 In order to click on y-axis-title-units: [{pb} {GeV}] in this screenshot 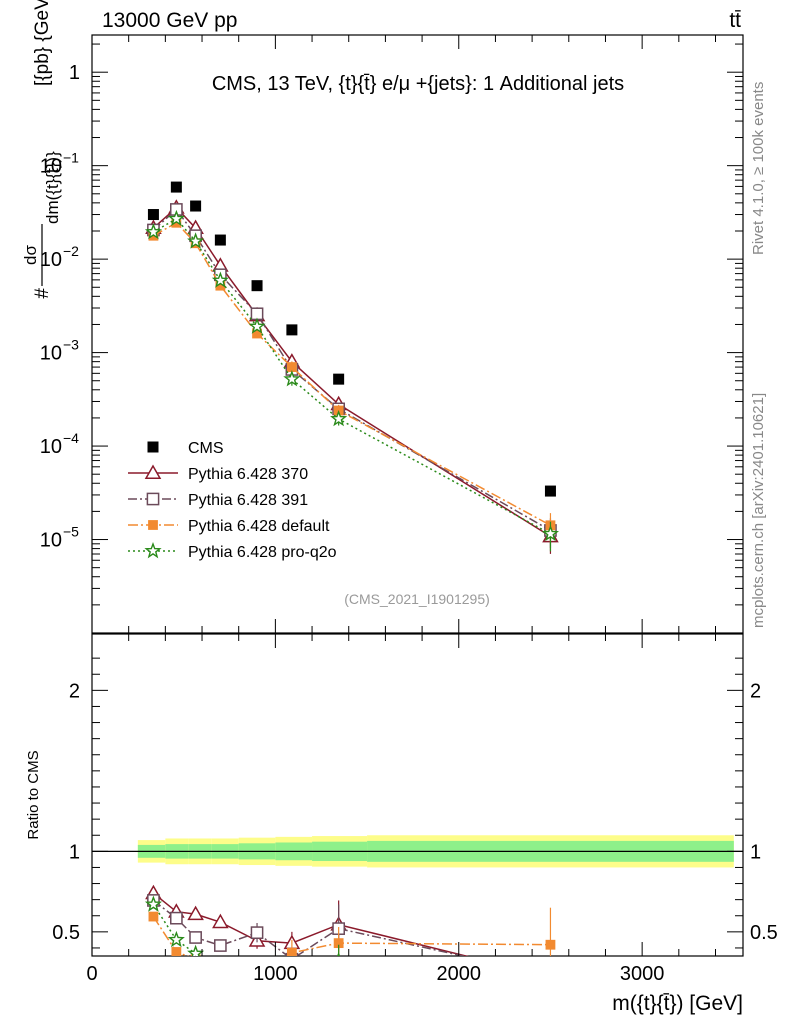, I will do `click(42, 43)`.